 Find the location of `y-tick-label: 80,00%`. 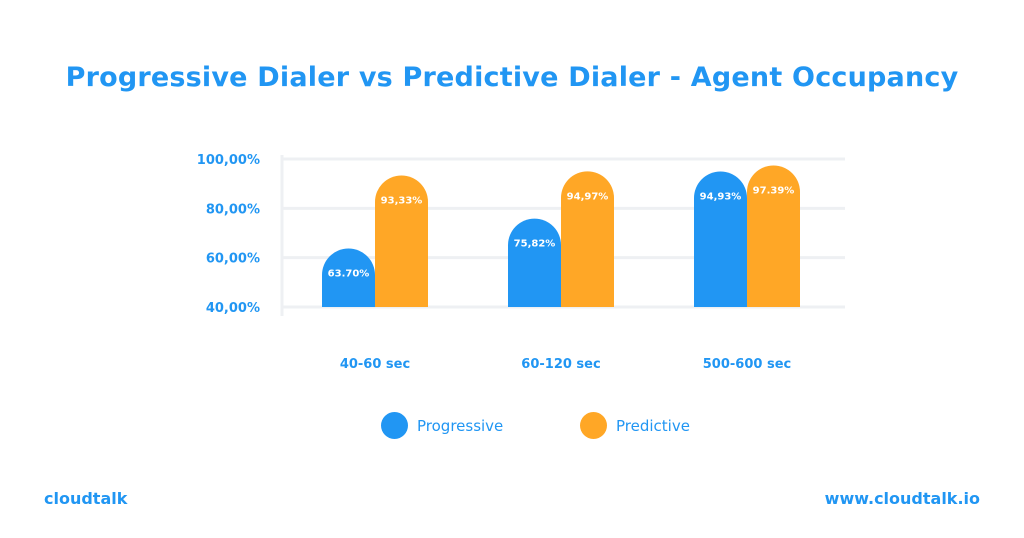

y-tick-label: 80,00% is located at coordinates (233, 209).